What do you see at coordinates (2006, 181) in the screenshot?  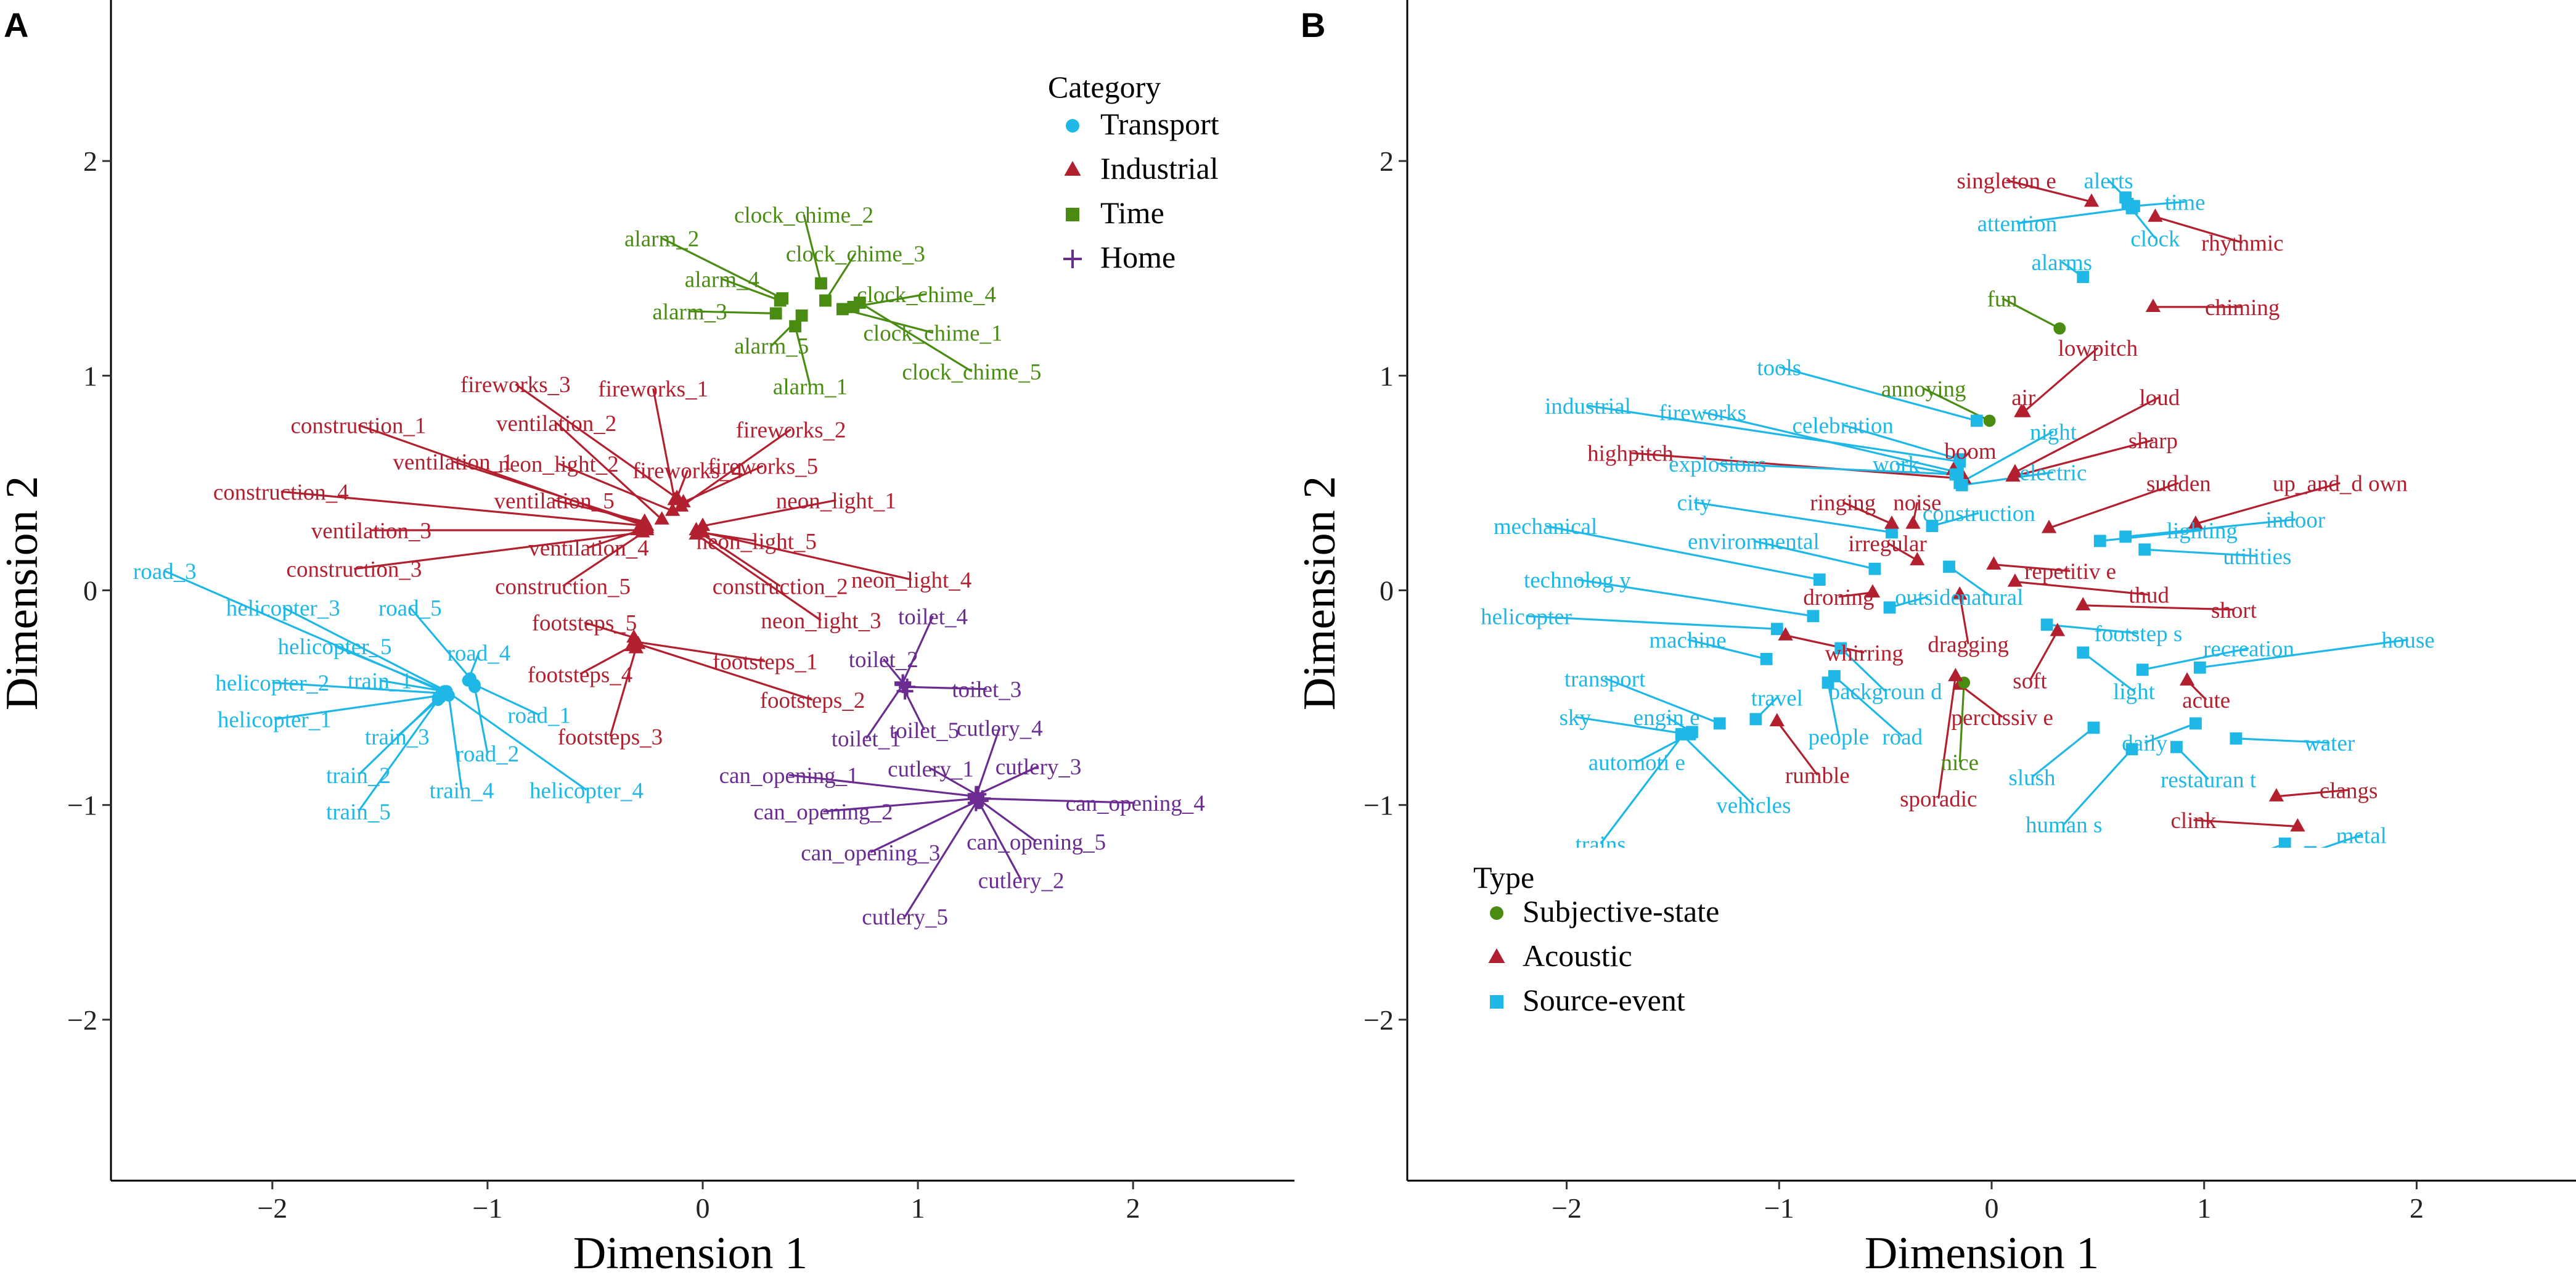 I see `point-label-singleton-e: singleton e` at bounding box center [2006, 181].